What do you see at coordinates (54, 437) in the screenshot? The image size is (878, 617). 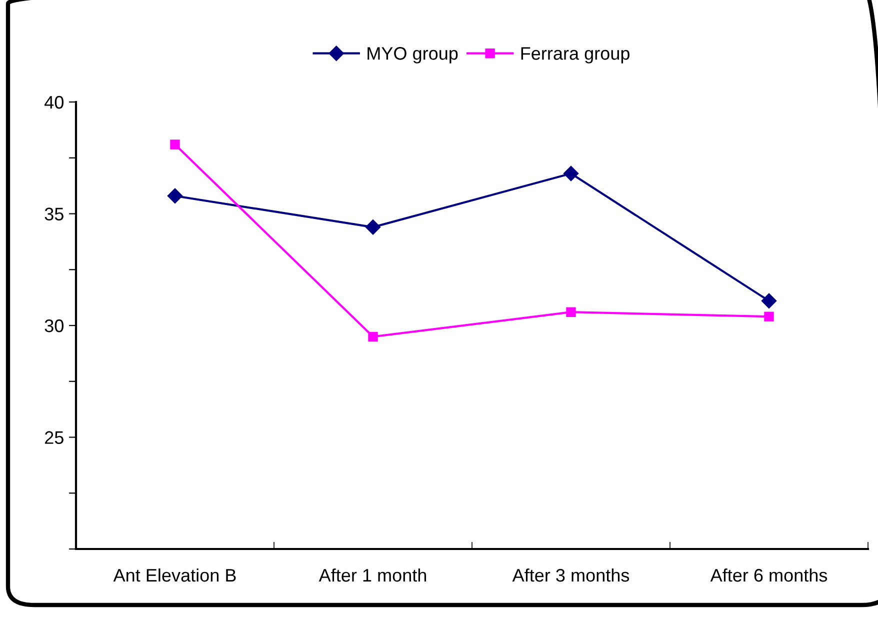 I see `y-tick-label: 25` at bounding box center [54, 437].